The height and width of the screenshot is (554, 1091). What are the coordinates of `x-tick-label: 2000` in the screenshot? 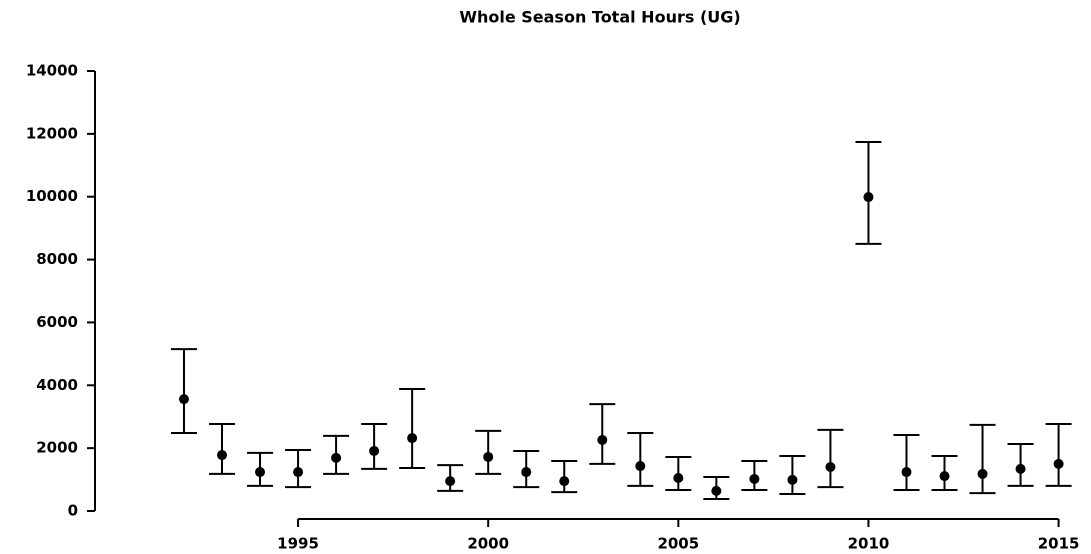 It's located at (488, 544).